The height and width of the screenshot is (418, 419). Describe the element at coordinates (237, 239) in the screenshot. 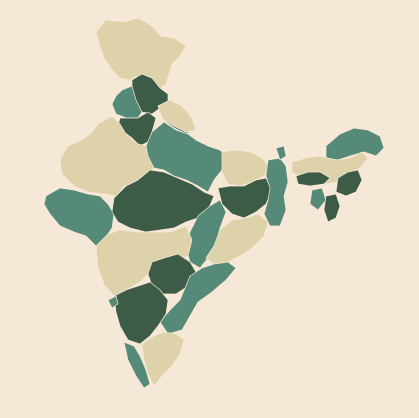

I see `region-odisha` at that location.